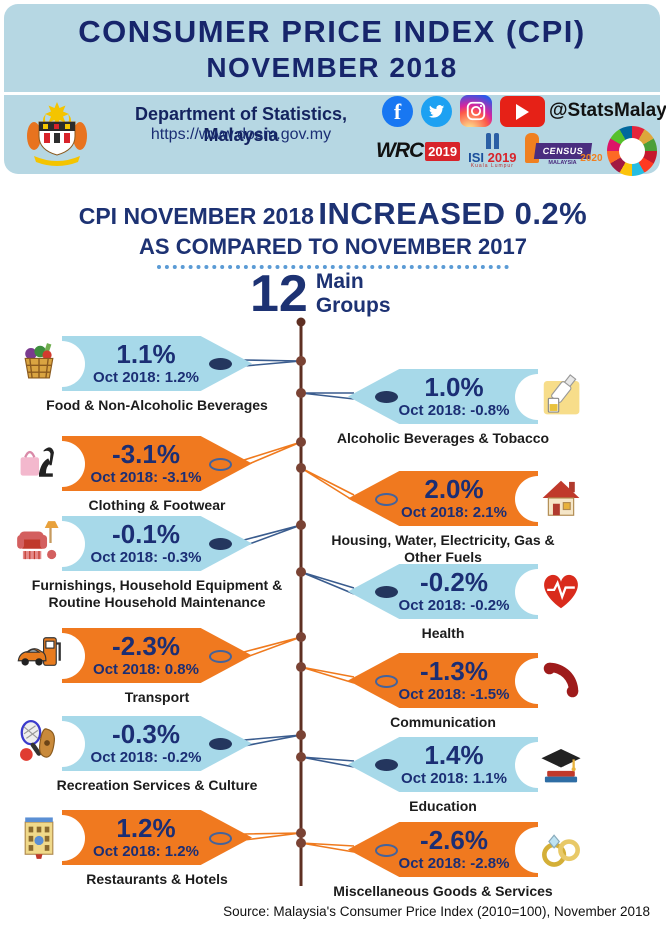 Image resolution: width=666 pixels, height=928 pixels. Describe the element at coordinates (332, 67) in the screenshot. I see `page-subtitle: NOVEMBER 2018` at that location.